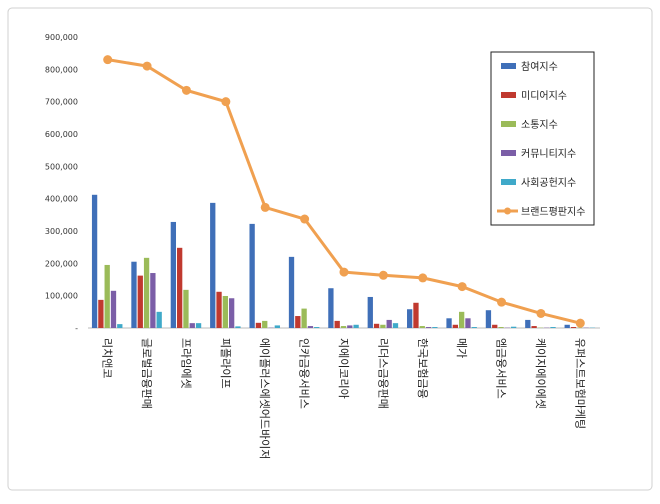 The image size is (660, 504). What do you see at coordinates (61, 166) in the screenshot?
I see `y-tick-label: 500,000` at bounding box center [61, 166].